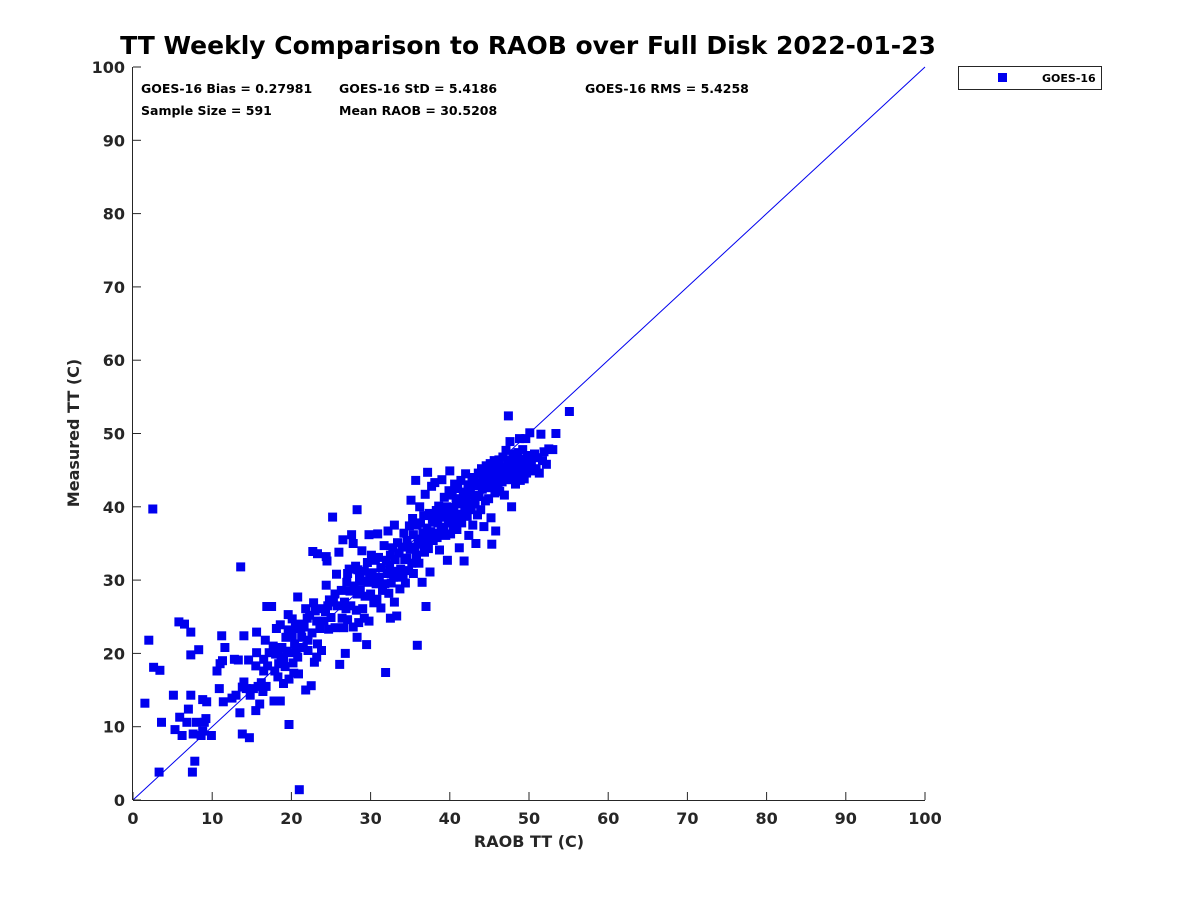  What do you see at coordinates (667, 88) in the screenshot?
I see `stat-rms: GOES-16 RMS = 5.4258` at bounding box center [667, 88].